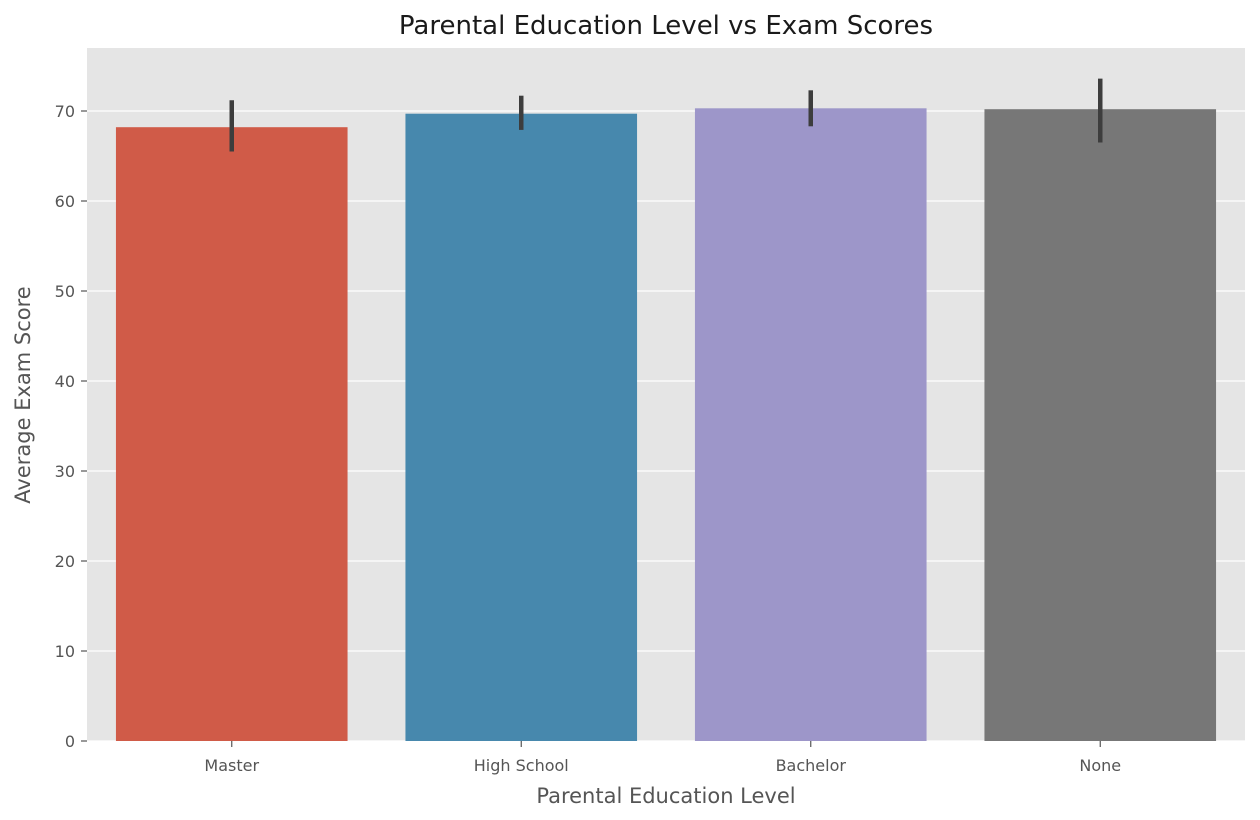  What do you see at coordinates (71, 426) in the screenshot?
I see `y-axis-ticks: 0 10 20 30 40 50 60 70` at bounding box center [71, 426].